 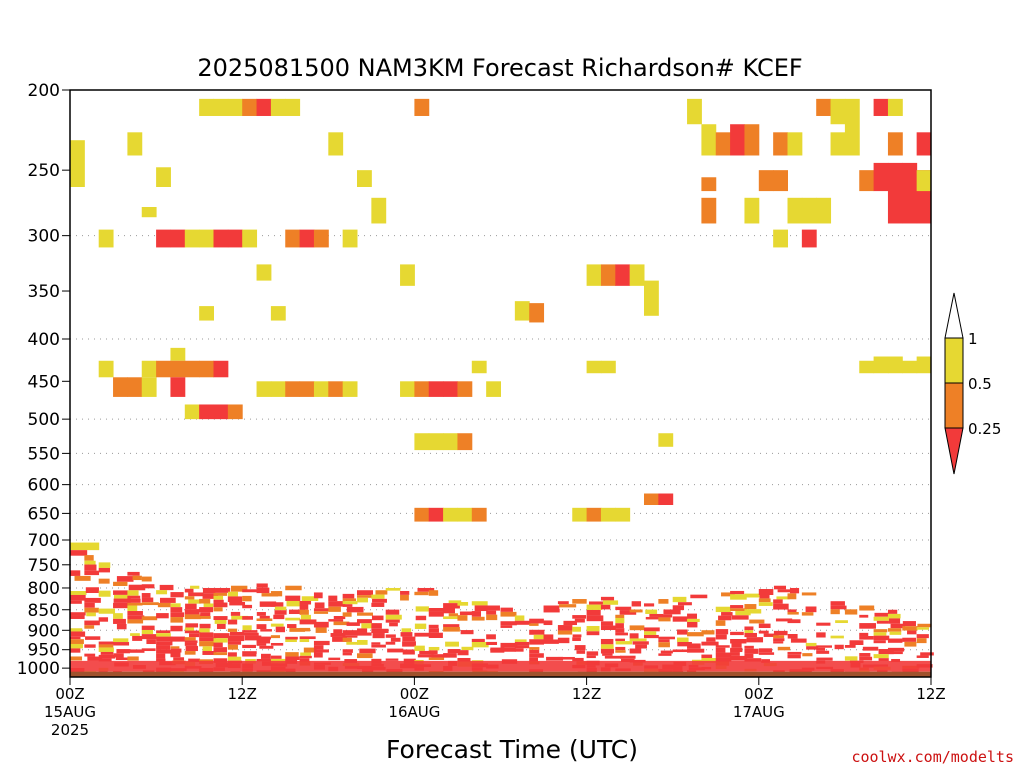 I want to click on ri-near-surface-band, so click(x=500, y=666).